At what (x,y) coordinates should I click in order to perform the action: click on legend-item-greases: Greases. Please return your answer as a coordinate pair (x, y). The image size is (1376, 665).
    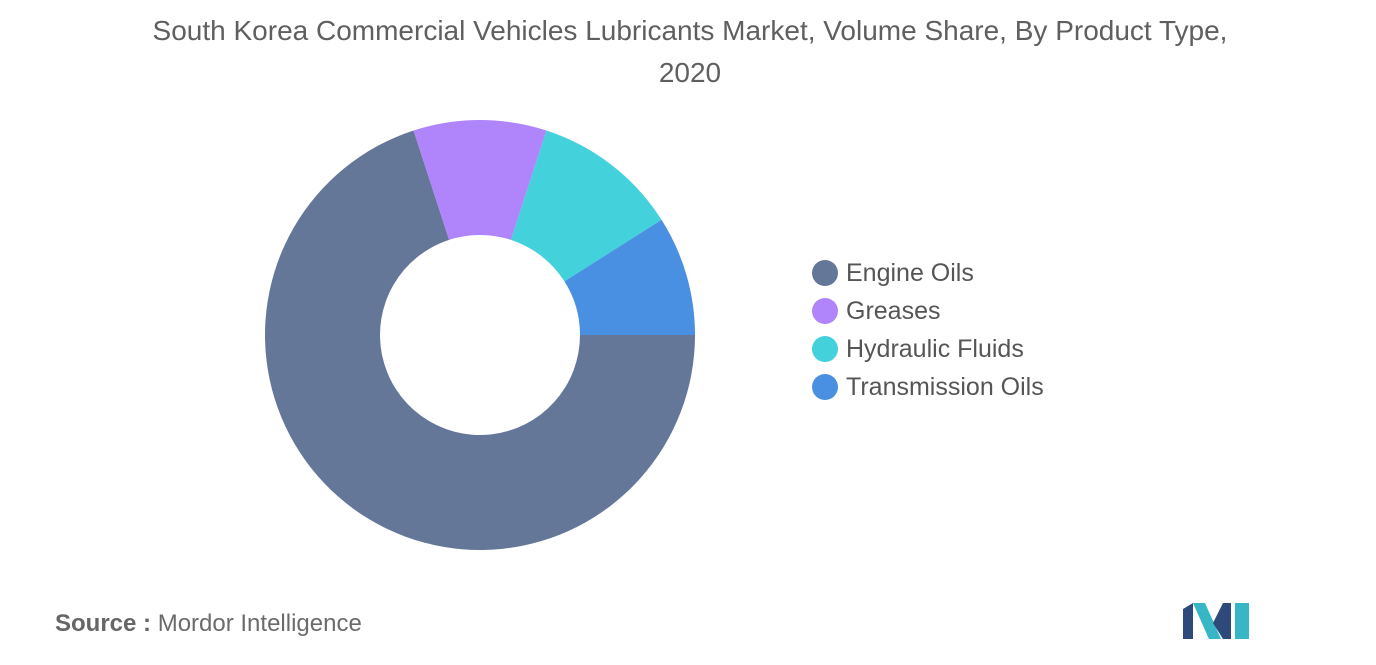
    Looking at the image, I should click on (928, 311).